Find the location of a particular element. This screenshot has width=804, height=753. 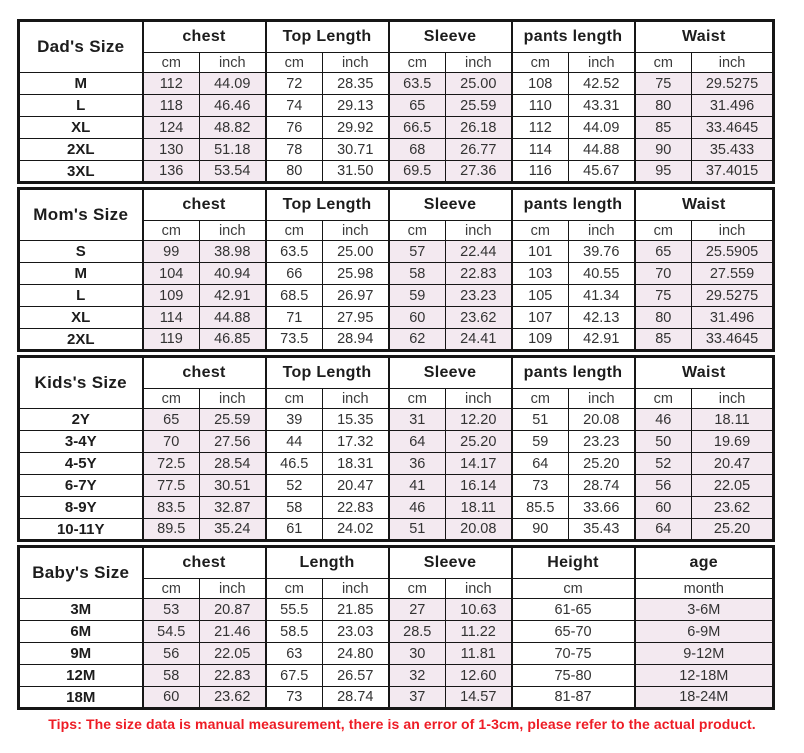

value-cell: 44.88 is located at coordinates (602, 149).